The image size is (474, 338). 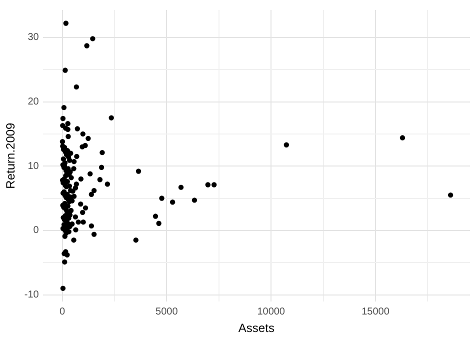 What do you see at coordinates (256, 328) in the screenshot?
I see `x-axis-title: Assets` at bounding box center [256, 328].